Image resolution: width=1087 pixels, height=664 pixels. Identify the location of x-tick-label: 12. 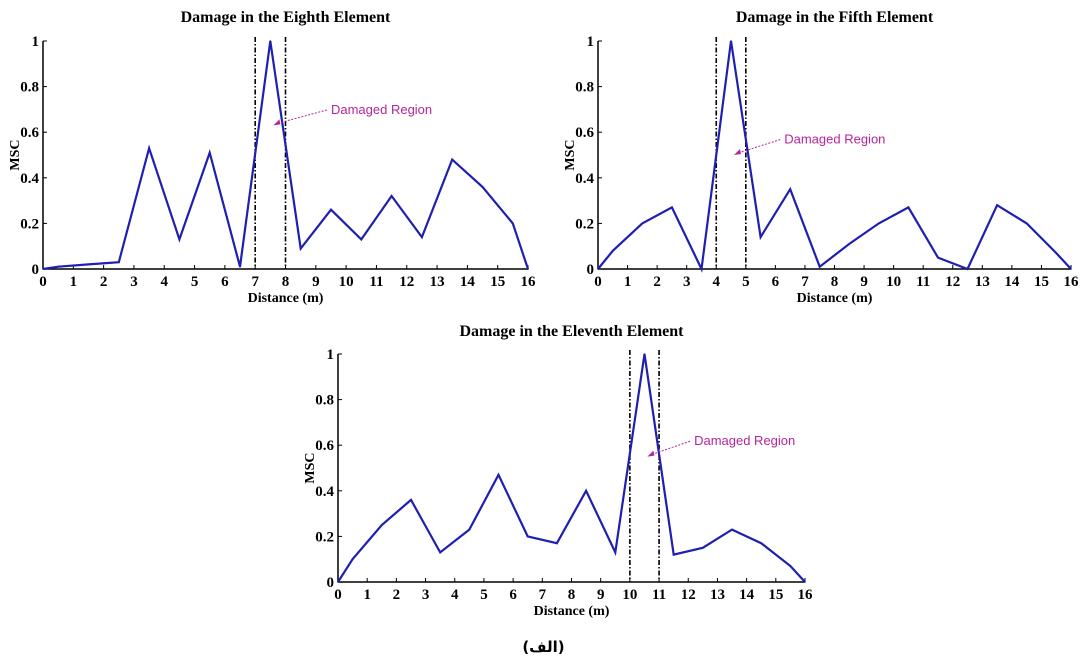
(688, 595).